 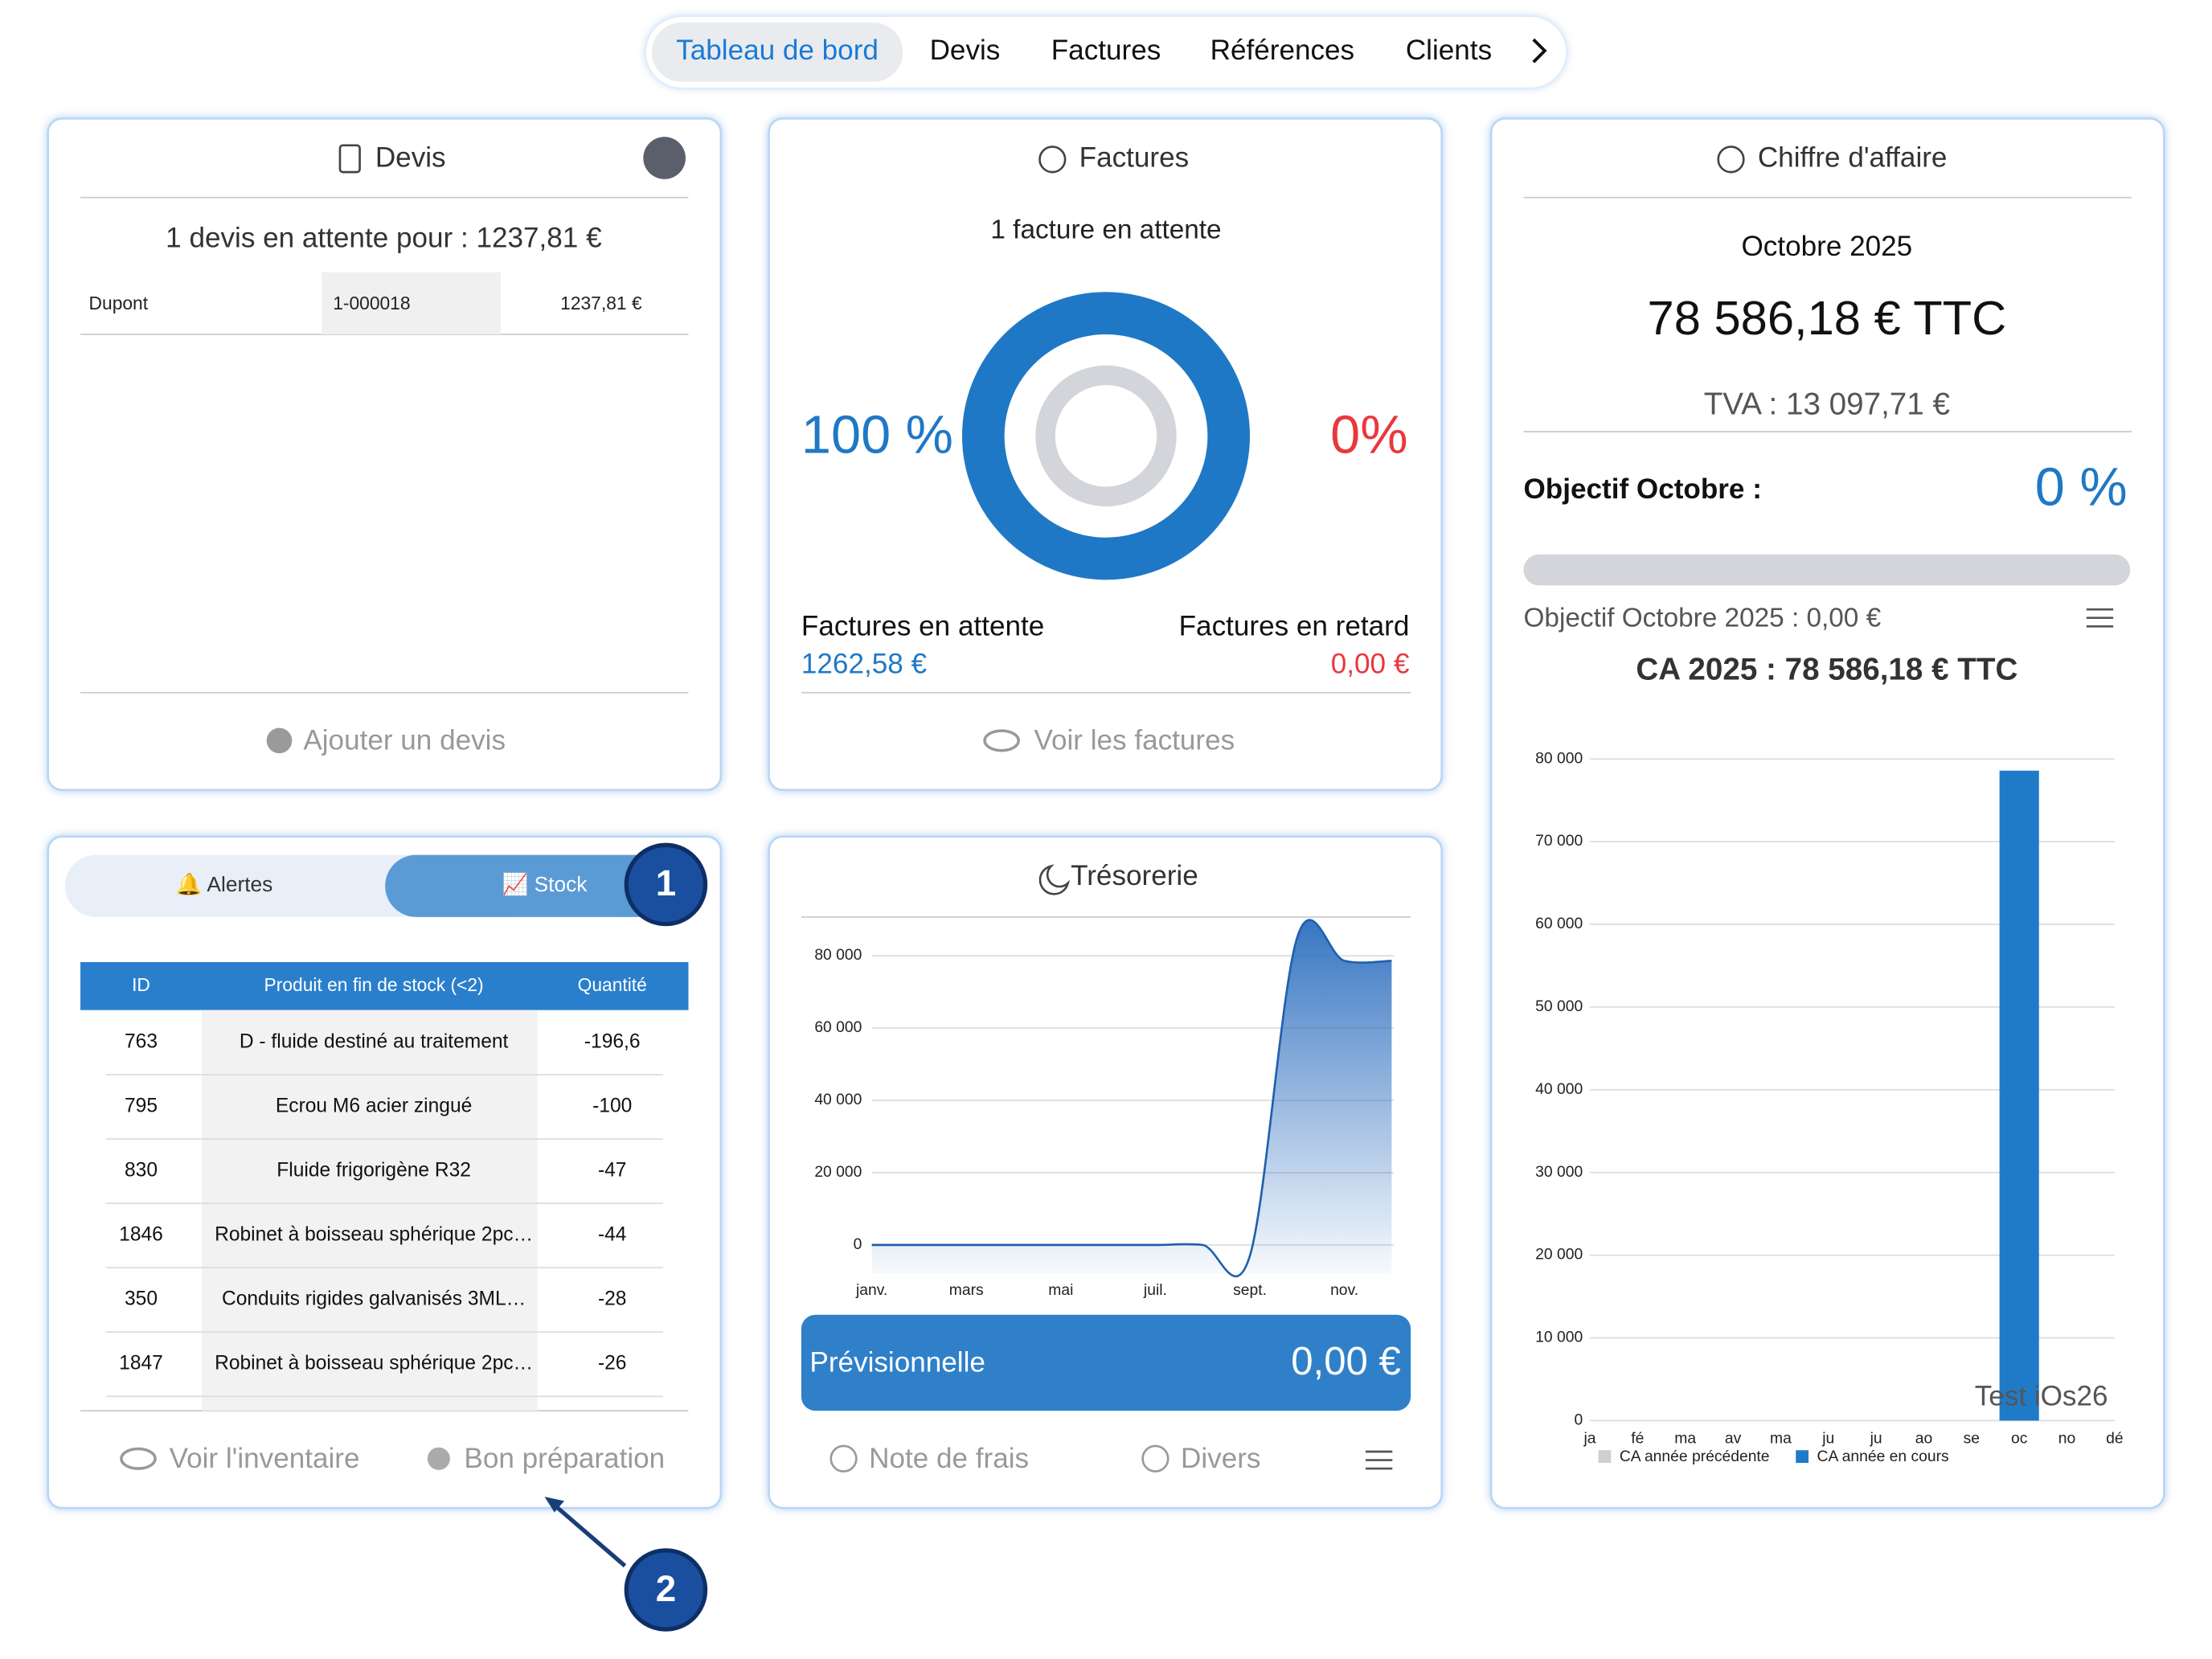 What do you see at coordinates (965, 50) in the screenshot?
I see `nav-tab: Devis` at bounding box center [965, 50].